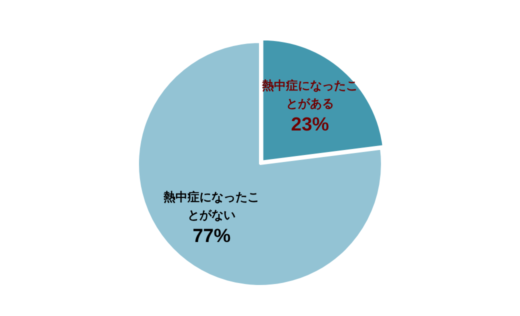 The width and height of the screenshot is (520, 316). I want to click on data-label: 77%, so click(211, 237).